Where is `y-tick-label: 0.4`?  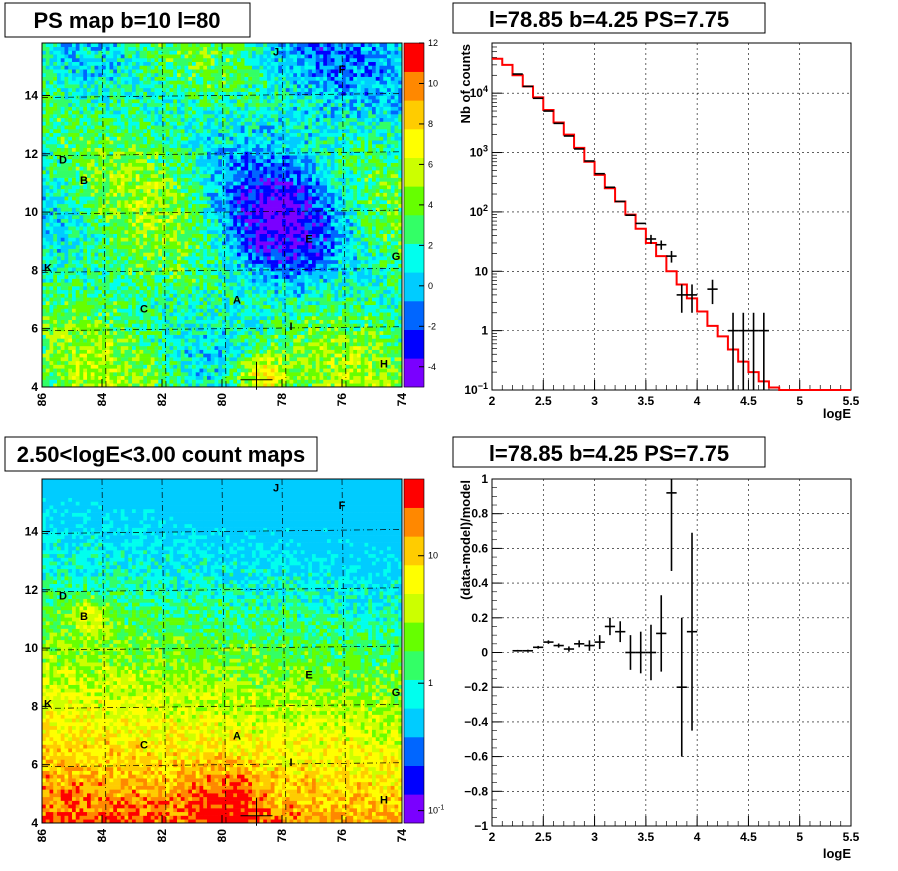 y-tick-label: 0.4 is located at coordinates (479, 583).